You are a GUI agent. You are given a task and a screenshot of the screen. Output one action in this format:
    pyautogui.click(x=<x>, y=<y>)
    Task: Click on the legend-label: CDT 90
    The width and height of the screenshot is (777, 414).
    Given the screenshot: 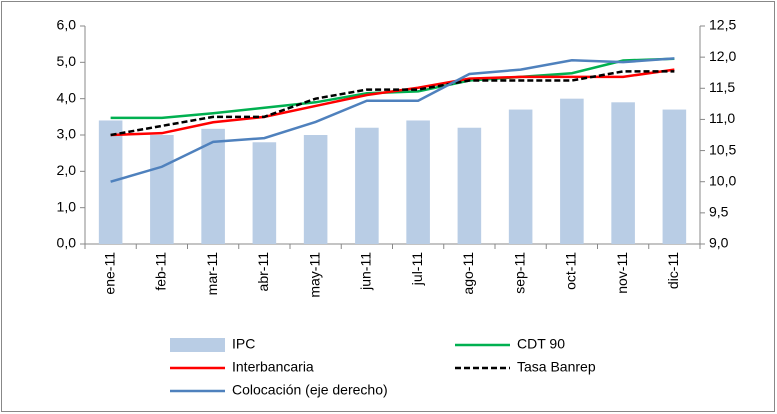 What is the action you would take?
    pyautogui.click(x=541, y=344)
    